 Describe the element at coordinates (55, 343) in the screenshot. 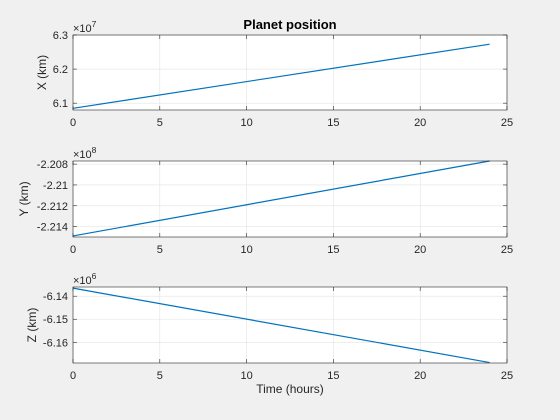

I see `y-tick-label: -6.16` at that location.